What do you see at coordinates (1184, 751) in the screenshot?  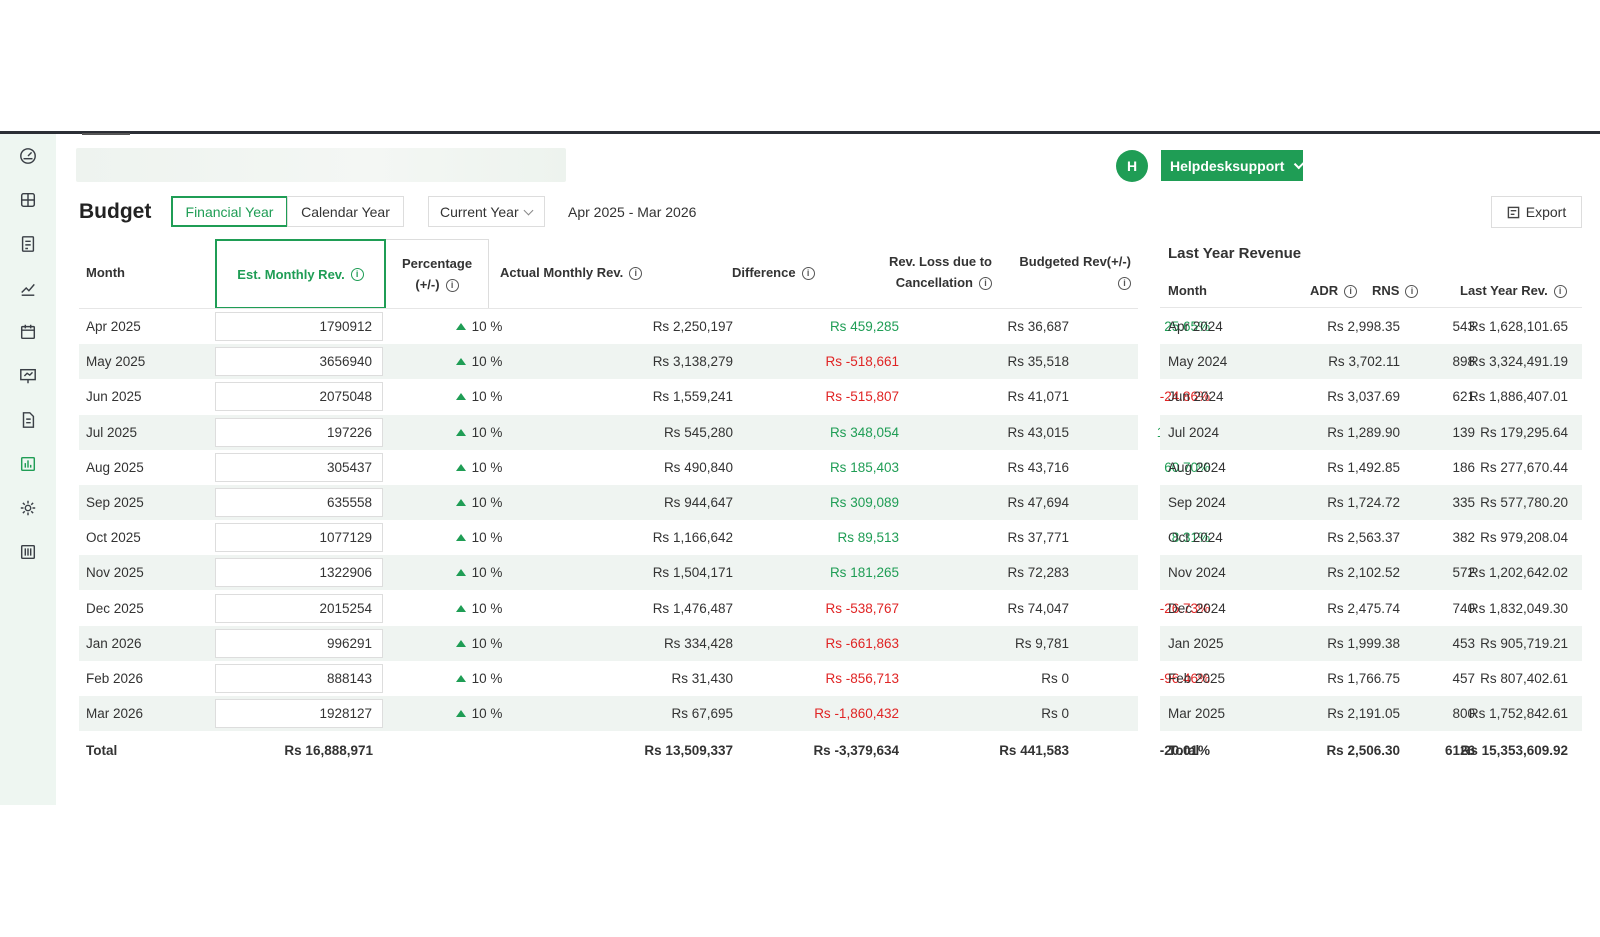 I see `ly-total-label: Total` at bounding box center [1184, 751].